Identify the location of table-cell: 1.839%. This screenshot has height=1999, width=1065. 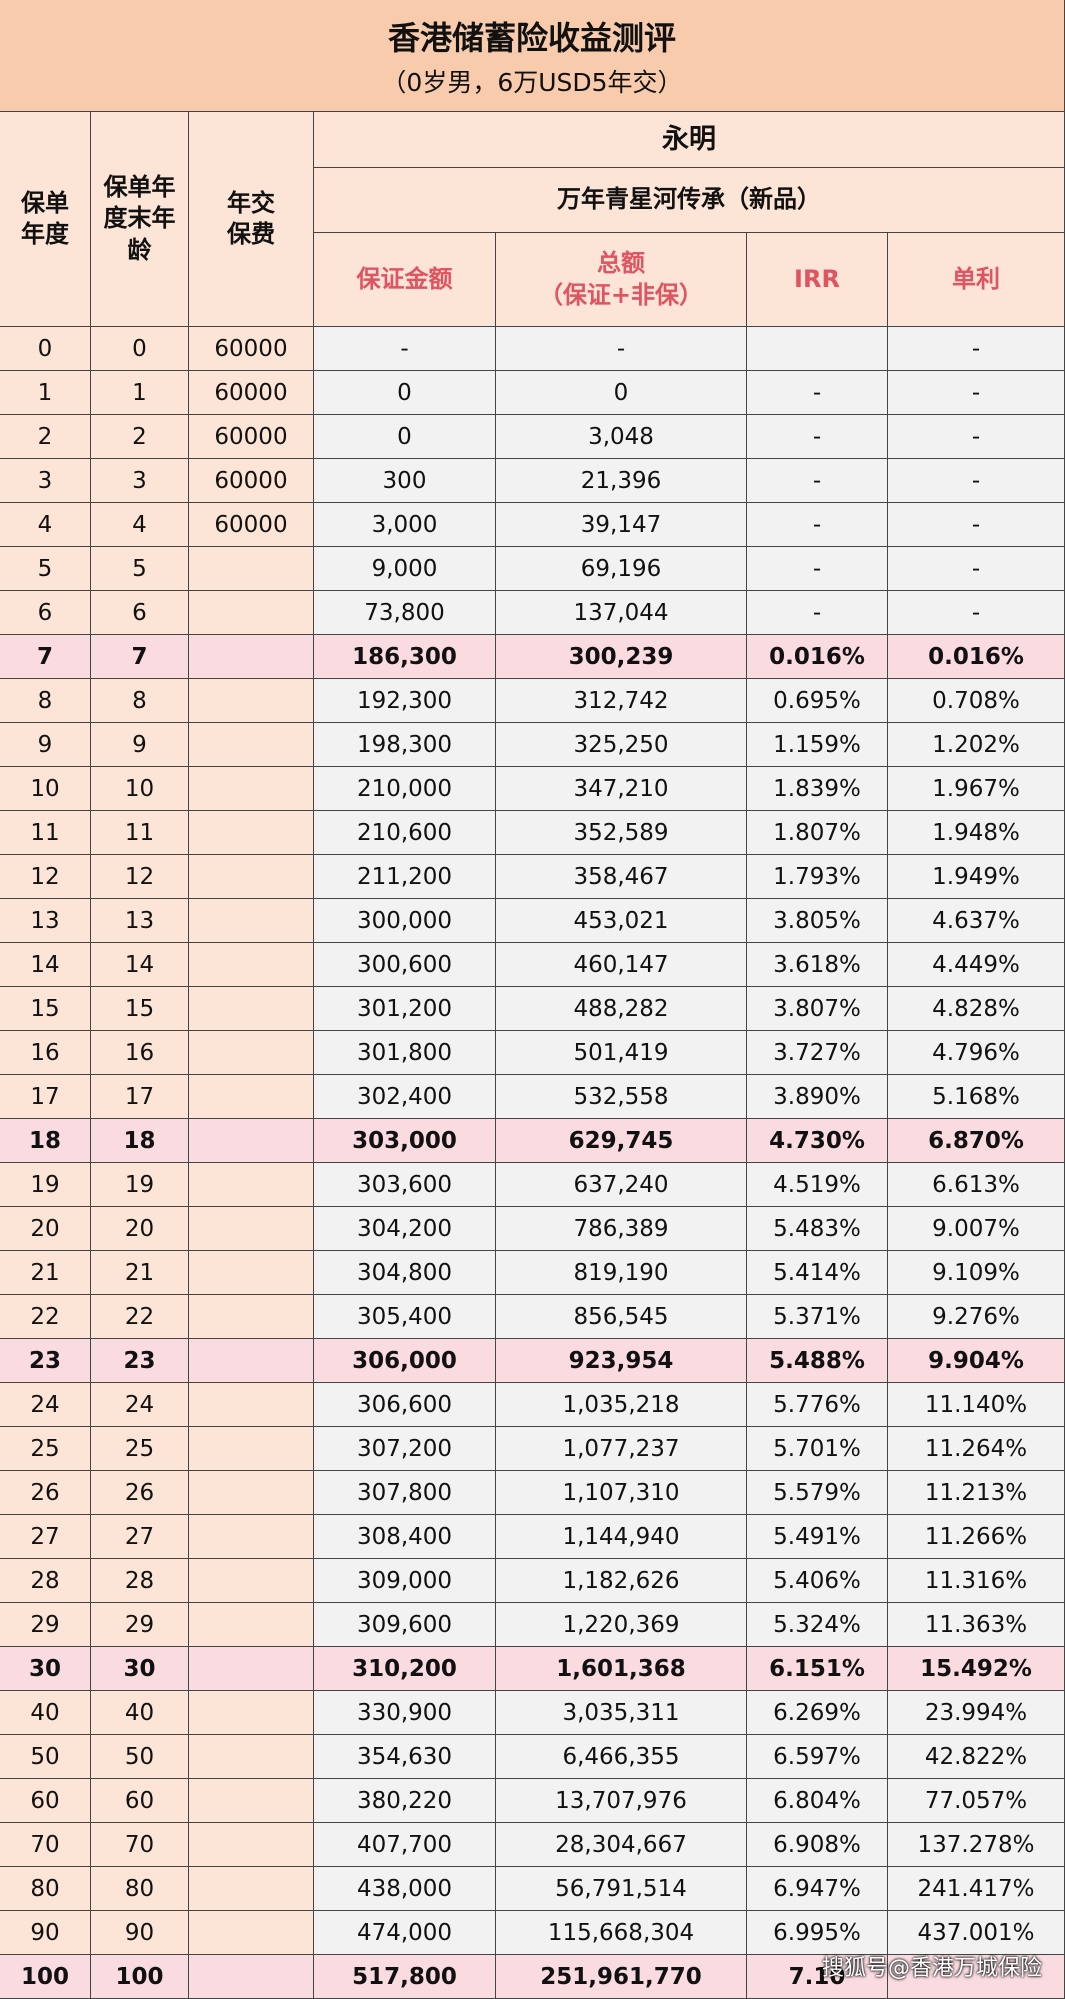
(817, 789).